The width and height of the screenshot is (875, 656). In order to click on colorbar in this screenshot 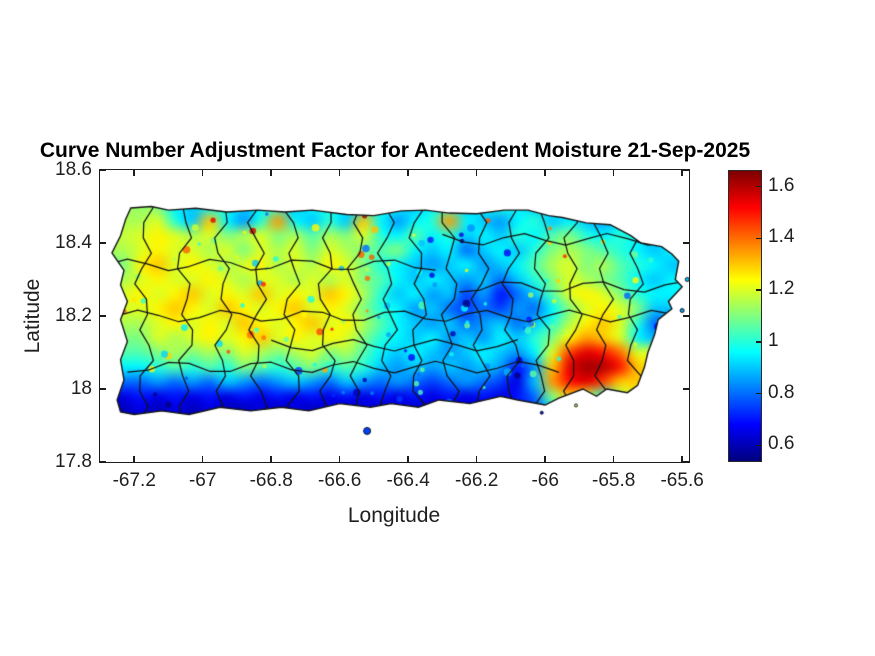, I will do `click(745, 316)`.